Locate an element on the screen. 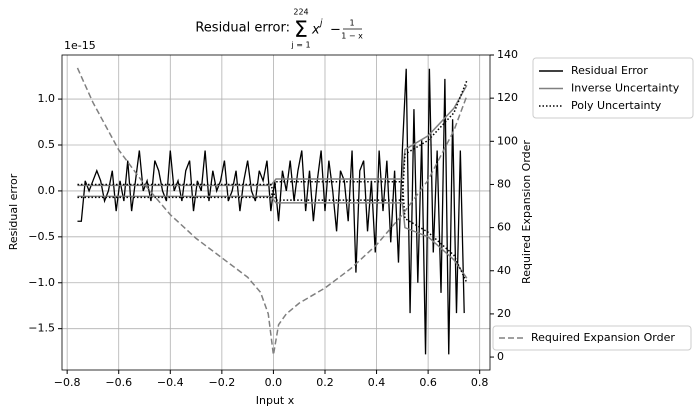 Image resolution: width=699 pixels, height=419 pixels. x-tick-label: −0.2 is located at coordinates (221, 382).